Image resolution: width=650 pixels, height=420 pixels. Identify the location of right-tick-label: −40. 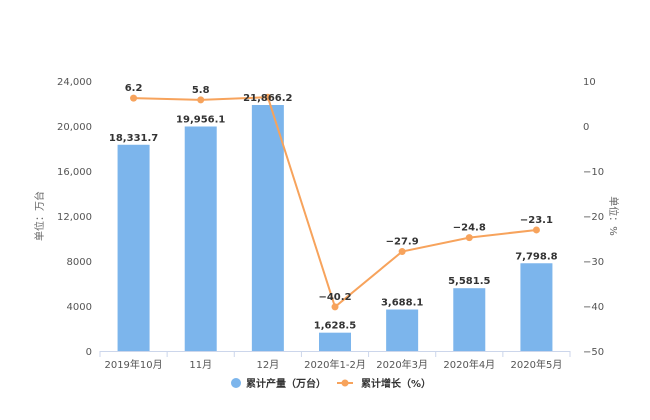
(593, 307).